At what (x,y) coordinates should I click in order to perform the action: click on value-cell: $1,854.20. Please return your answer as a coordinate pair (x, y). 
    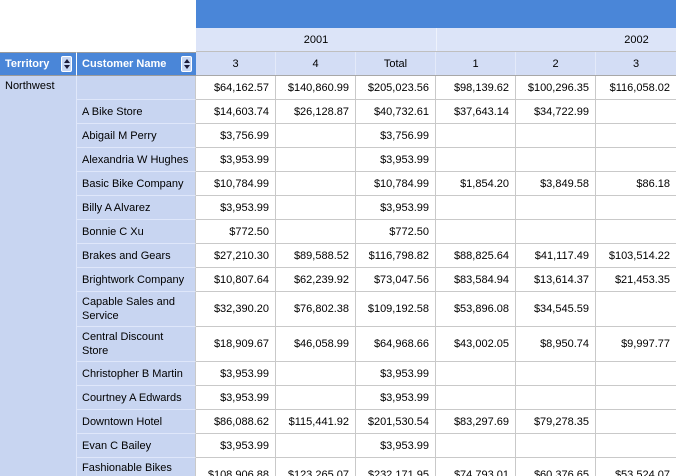
    Looking at the image, I should click on (476, 184).